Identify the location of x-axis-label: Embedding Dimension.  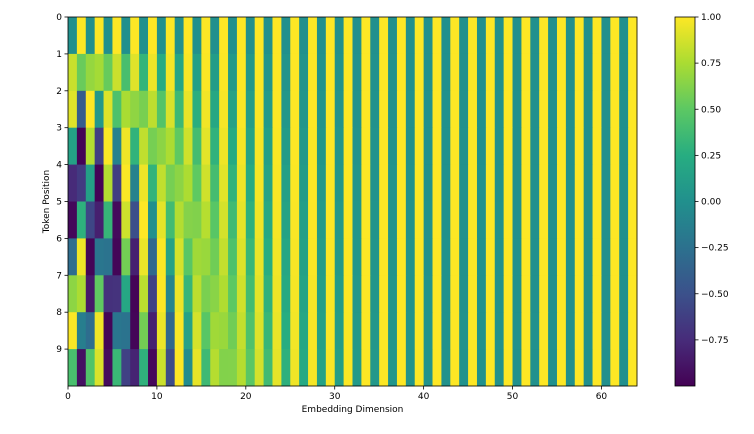
(353, 410).